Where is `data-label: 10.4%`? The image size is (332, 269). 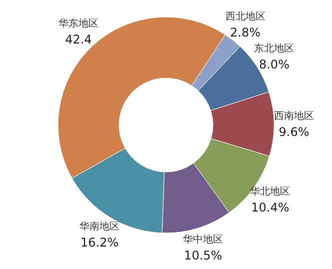 data-label: 10.4% is located at coordinates (270, 207).